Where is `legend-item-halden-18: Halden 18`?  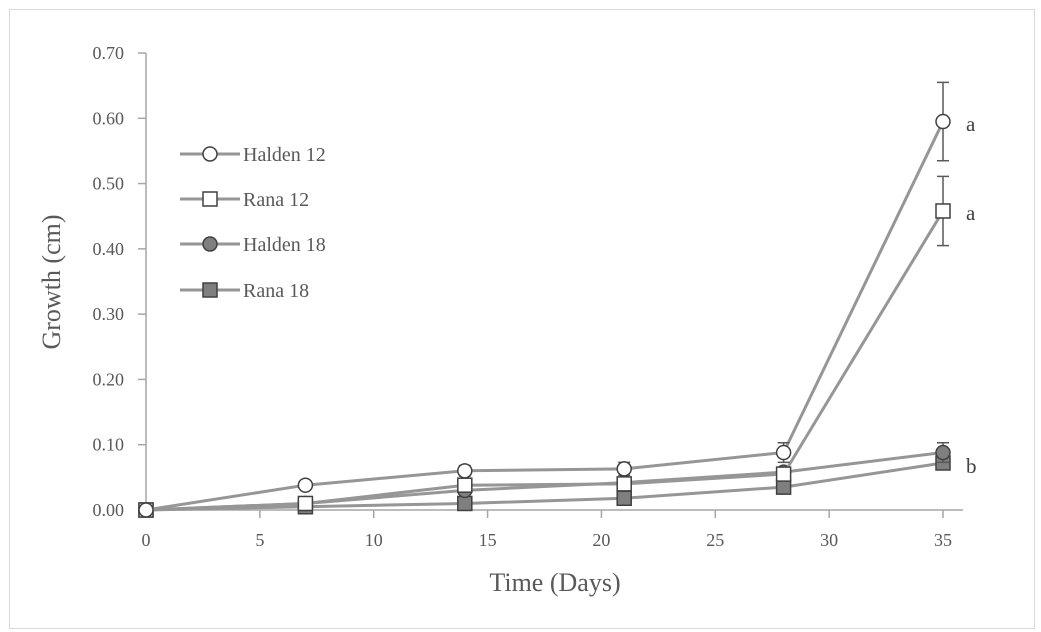 legend-item-halden-18: Halden 18 is located at coordinates (253, 245).